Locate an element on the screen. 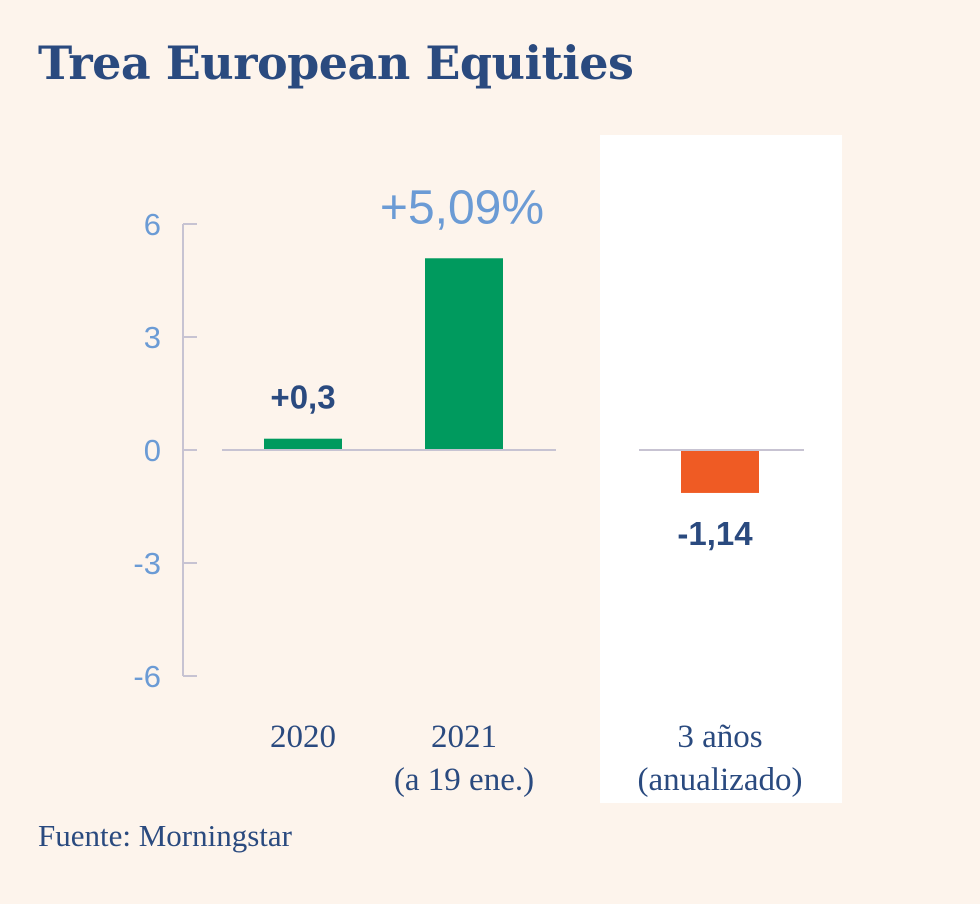 The width and height of the screenshot is (980, 904). x-tick-label-secondary: (a 19 ene.) is located at coordinates (464, 780).